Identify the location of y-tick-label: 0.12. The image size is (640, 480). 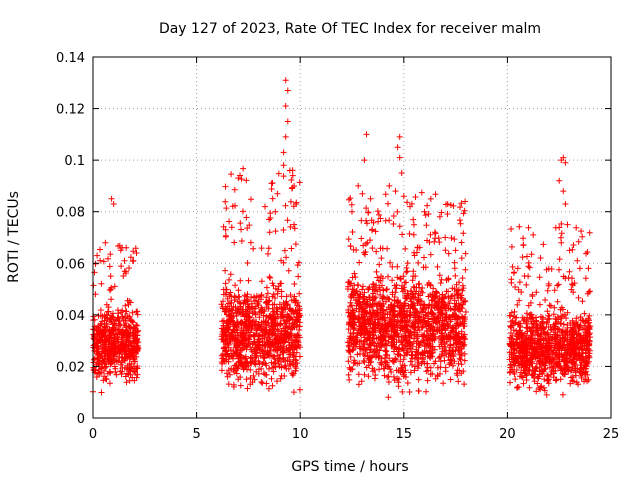
(70, 110).